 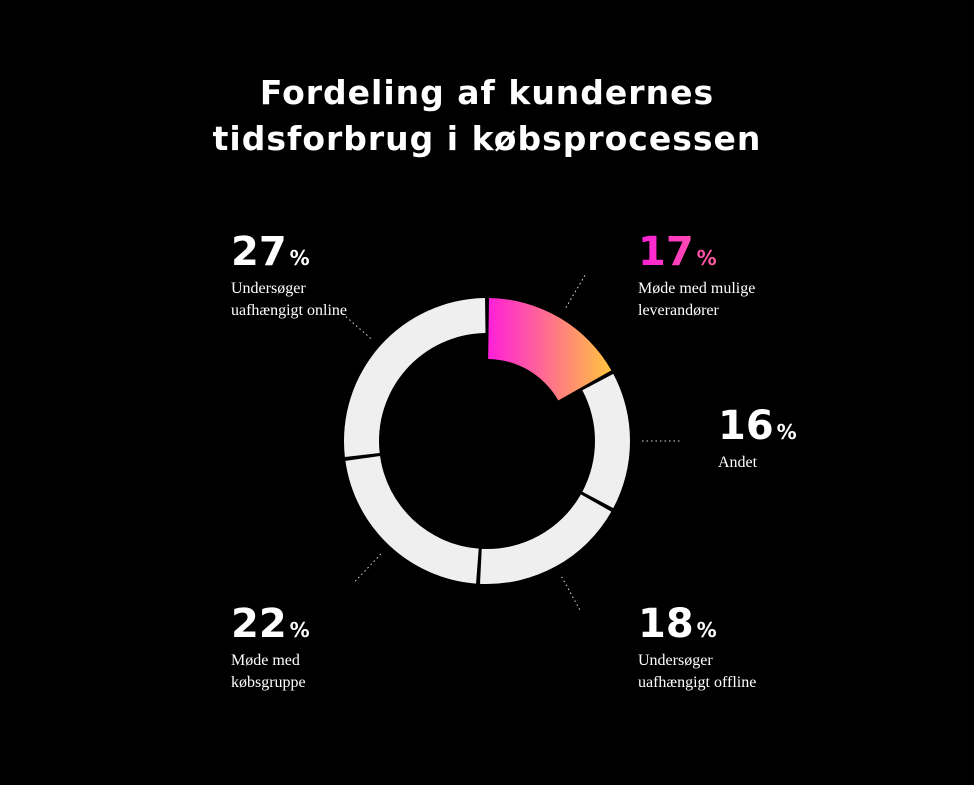 I want to click on slice-label-line2: uafhængigt online, so click(x=289, y=310).